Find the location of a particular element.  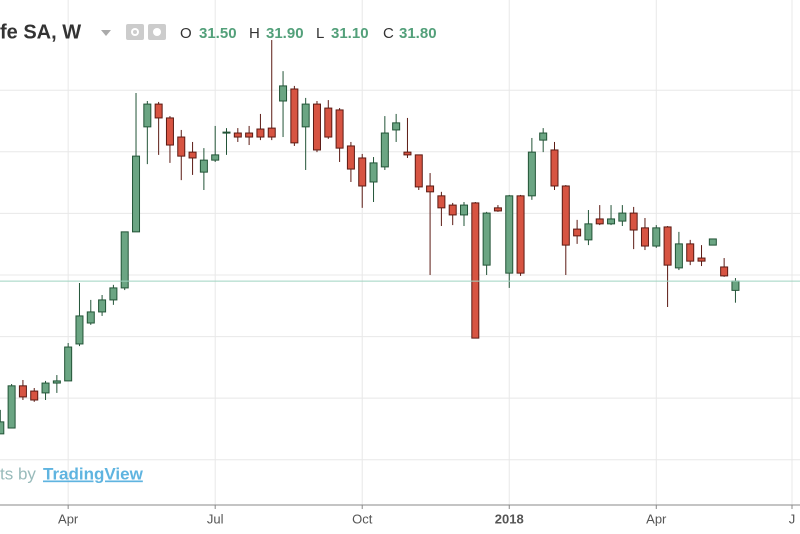

ohlc-field: L is located at coordinates (320, 33).